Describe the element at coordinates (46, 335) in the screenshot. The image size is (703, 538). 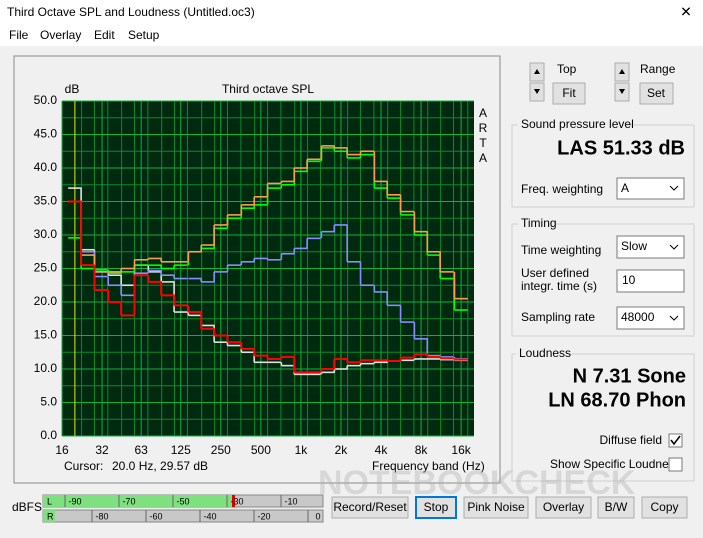
I see `y-tick-label: 15.0` at that location.